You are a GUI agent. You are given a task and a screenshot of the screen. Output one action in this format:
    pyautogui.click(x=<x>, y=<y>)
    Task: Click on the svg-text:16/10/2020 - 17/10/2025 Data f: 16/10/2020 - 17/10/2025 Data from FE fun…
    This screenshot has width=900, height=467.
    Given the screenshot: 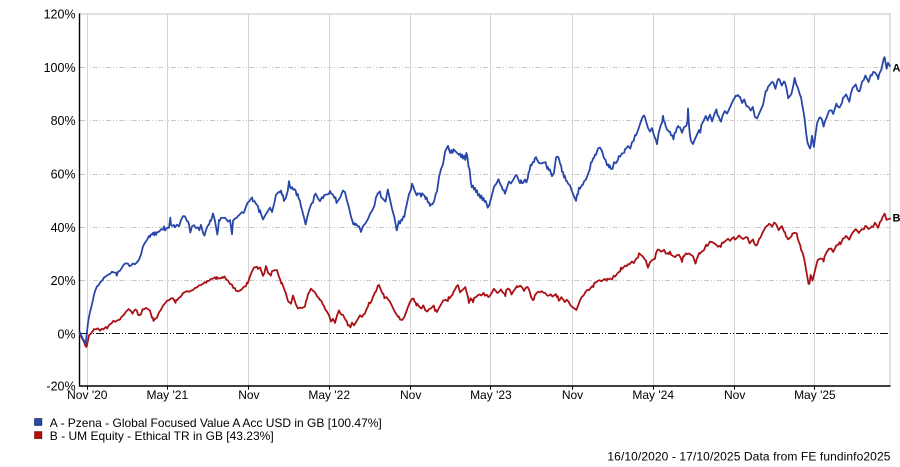 What is the action you would take?
    pyautogui.click(x=748, y=457)
    